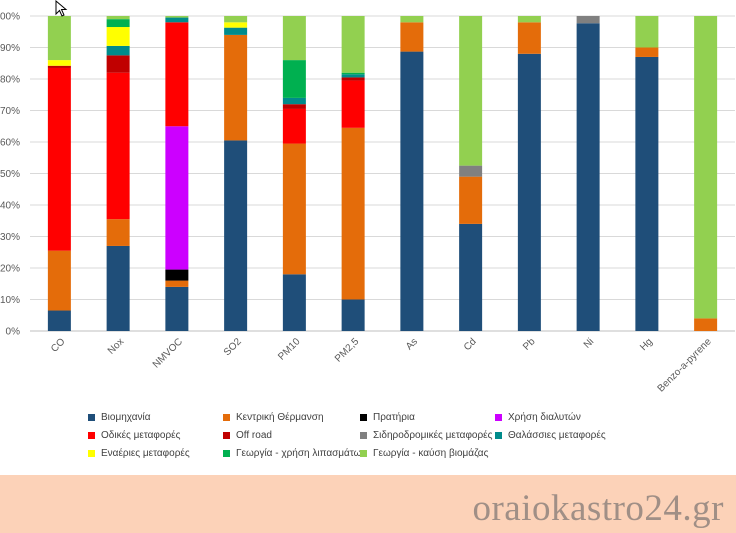 The width and height of the screenshot is (736, 533). I want to click on legend-item: Εναέριες μεταφορές, so click(155, 453).